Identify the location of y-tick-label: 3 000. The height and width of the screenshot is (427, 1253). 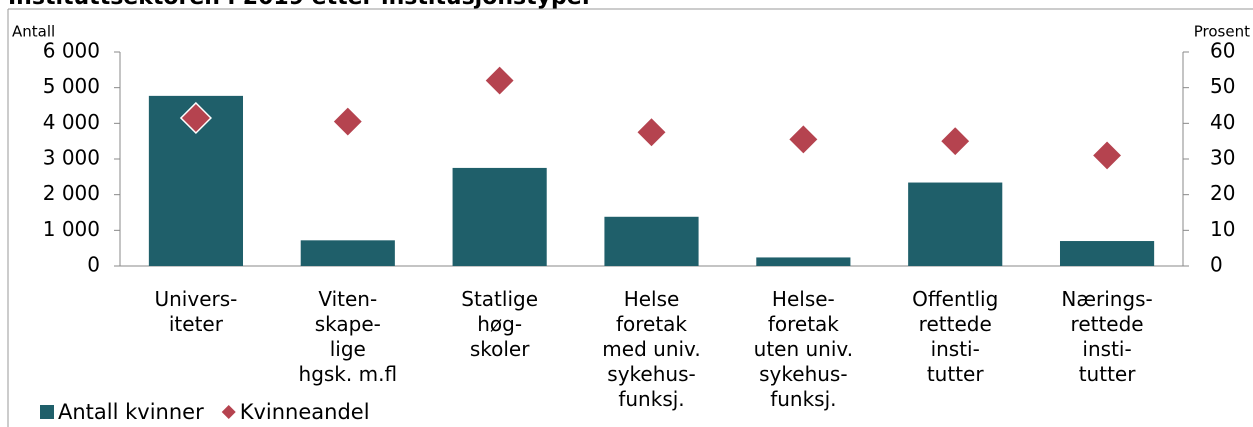
(71, 158).